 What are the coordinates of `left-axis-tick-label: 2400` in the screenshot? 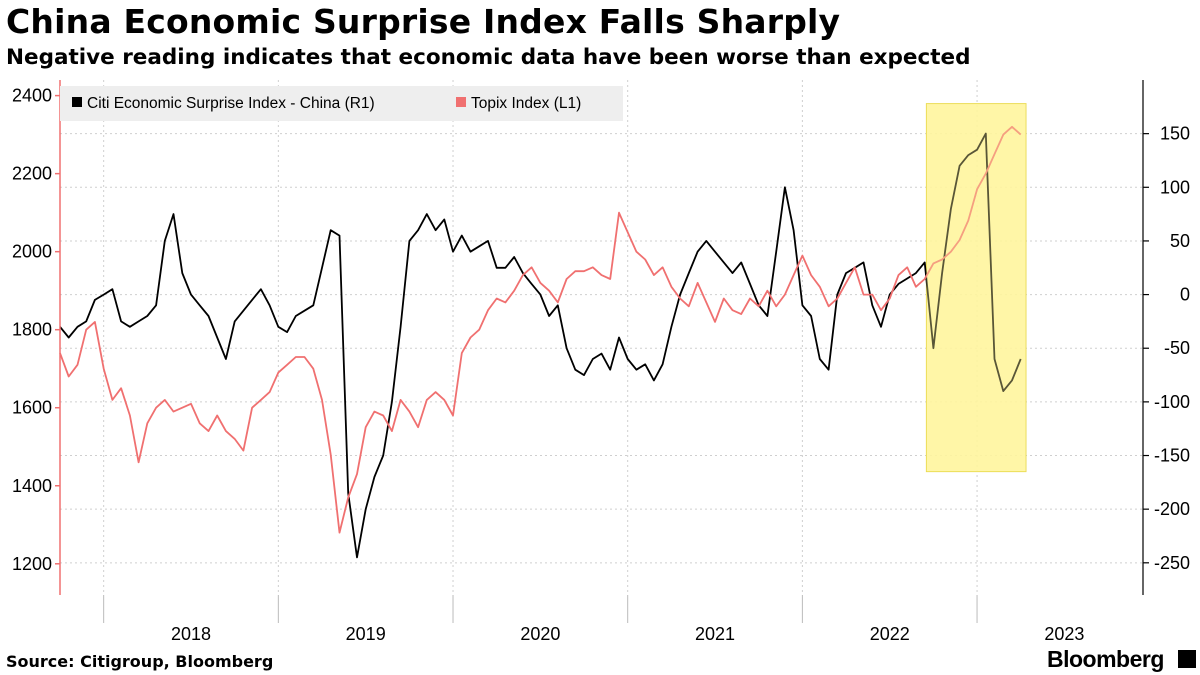 It's located at (32, 96).